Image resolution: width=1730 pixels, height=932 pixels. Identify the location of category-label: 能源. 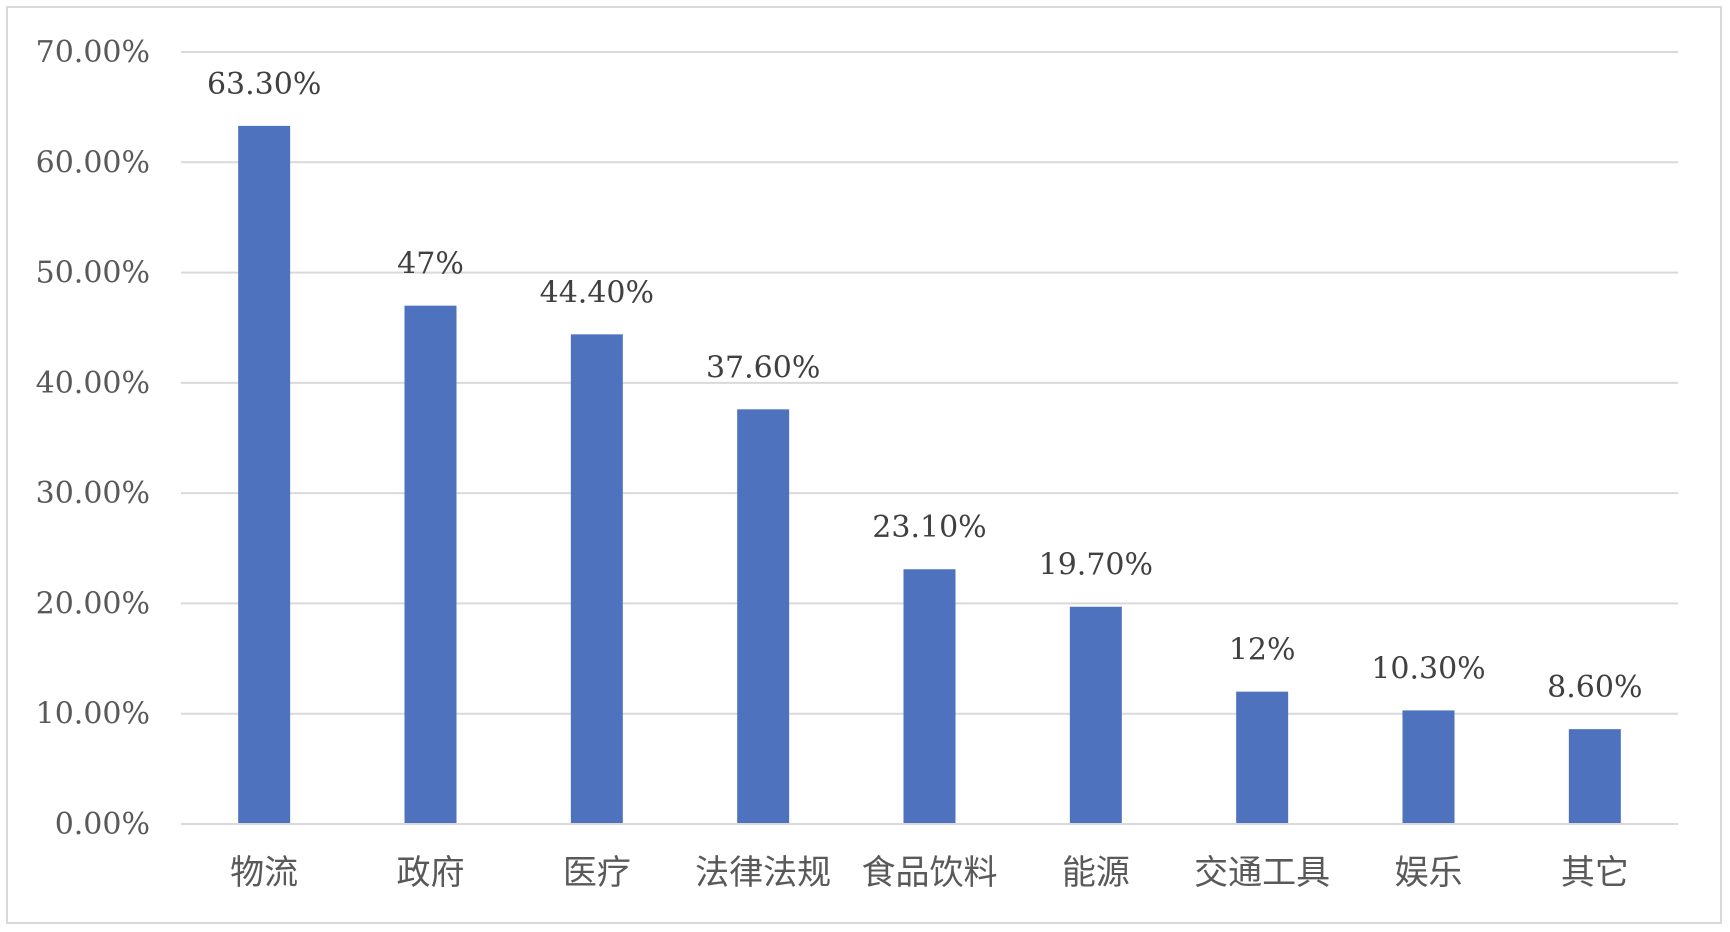
(1096, 873).